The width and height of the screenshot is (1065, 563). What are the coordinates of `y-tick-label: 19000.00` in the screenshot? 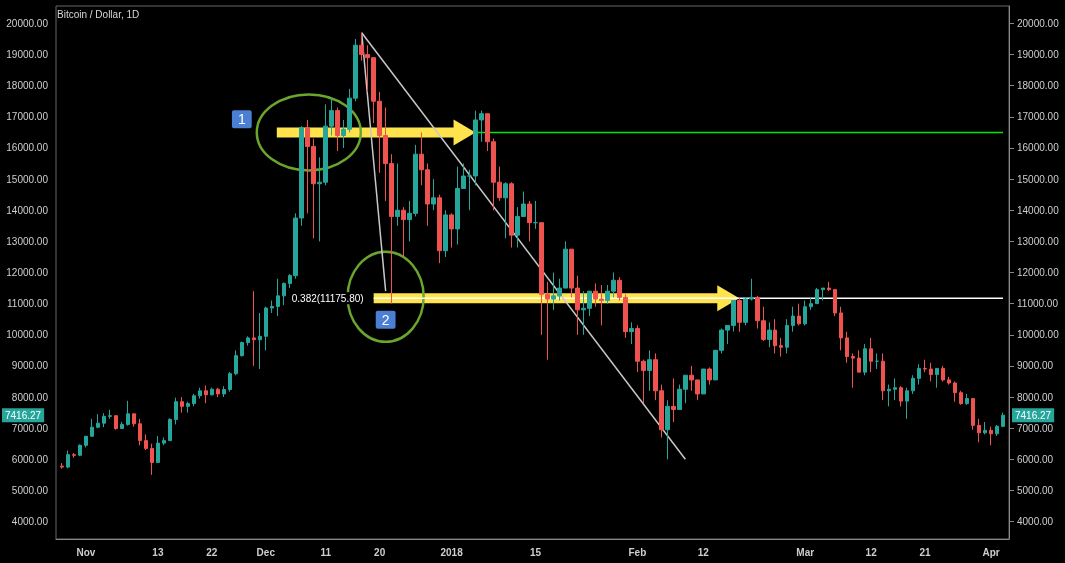 It's located at (27, 55).